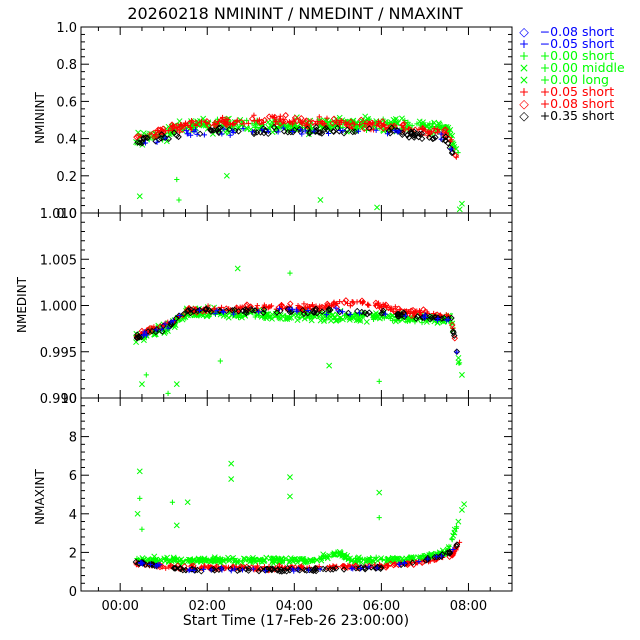 The image size is (640, 640). I want to click on x-tick-label: 06:00, so click(381, 606).